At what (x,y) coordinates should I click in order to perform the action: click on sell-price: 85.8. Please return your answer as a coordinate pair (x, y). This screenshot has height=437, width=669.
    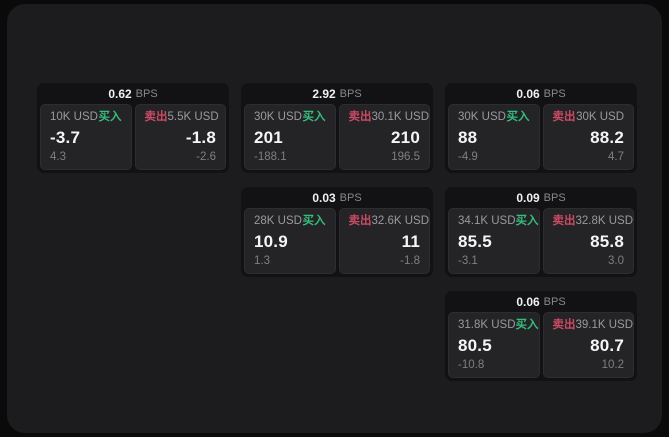
    Looking at the image, I should click on (607, 241).